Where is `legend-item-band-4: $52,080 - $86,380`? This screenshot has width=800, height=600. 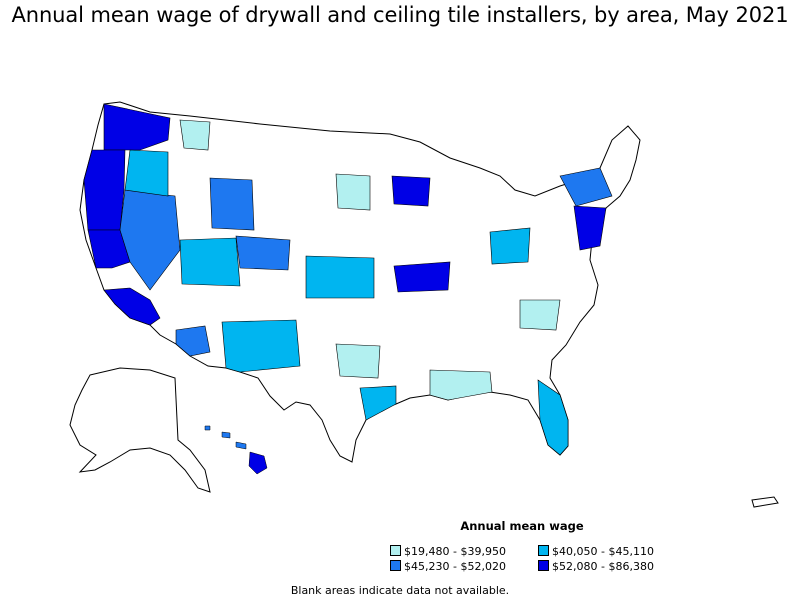
legend-item-band-4: $52,080 - $86,380 is located at coordinates (596, 567).